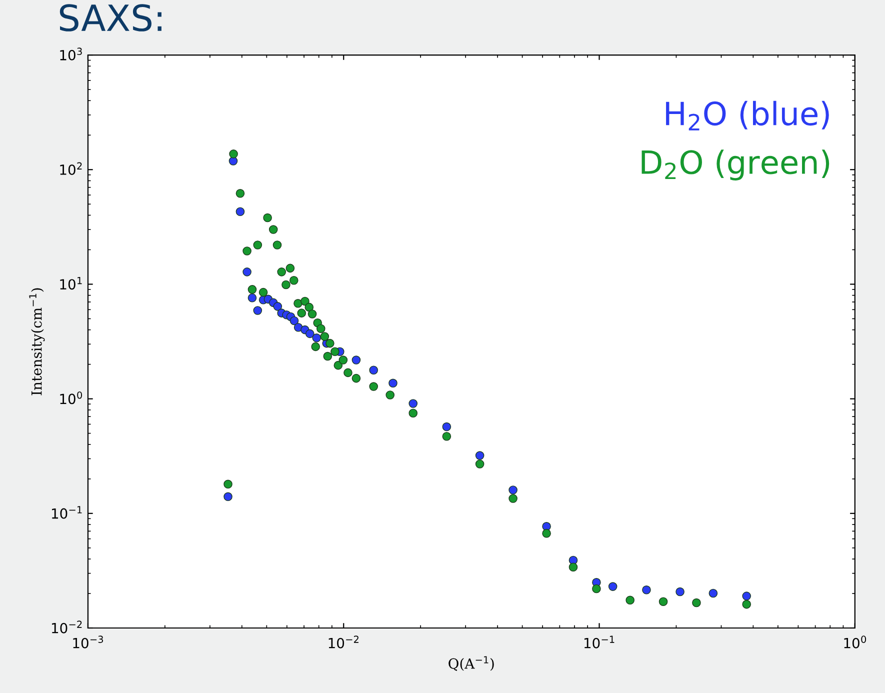 The image size is (885, 693). Describe the element at coordinates (67, 627) in the screenshot. I see `y-tick-label: 10$^{−2}$` at that location.